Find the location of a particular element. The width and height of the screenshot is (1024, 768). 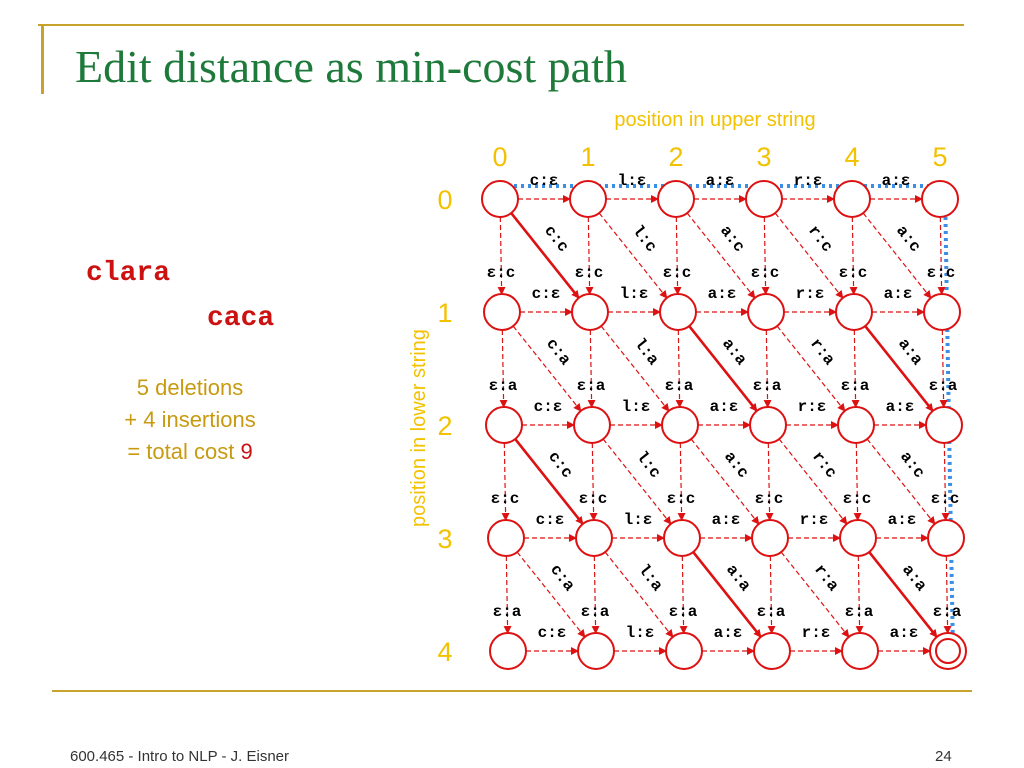

row-index: 2 is located at coordinates (444, 426).